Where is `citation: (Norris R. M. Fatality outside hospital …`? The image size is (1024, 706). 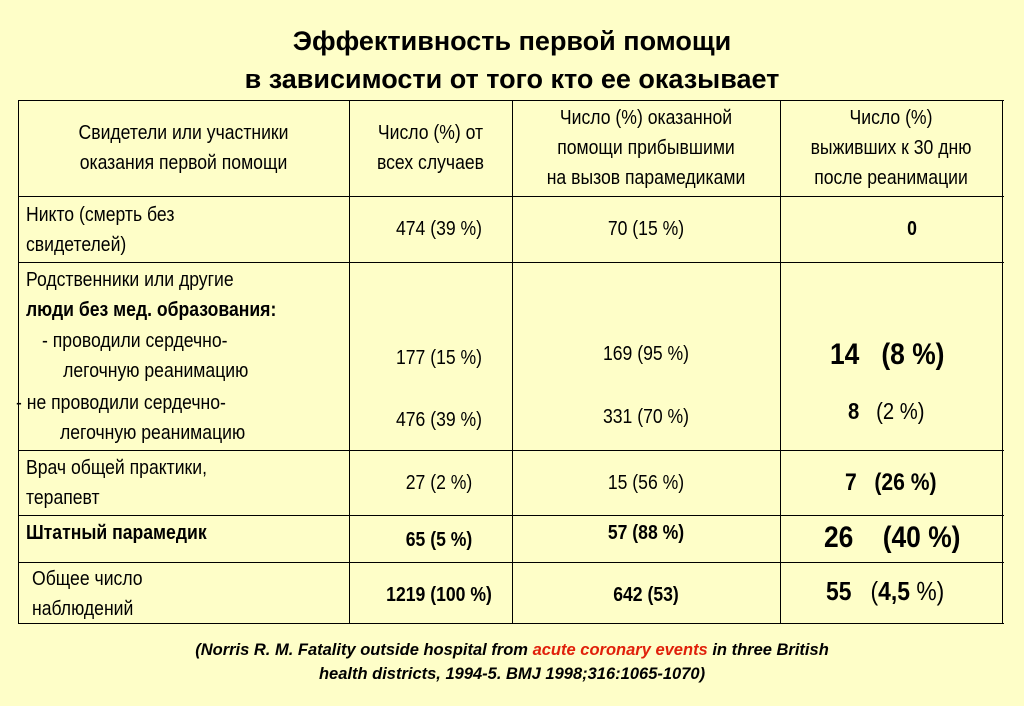 citation: (Norris R. M. Fatality outside hospital … is located at coordinates (512, 662).